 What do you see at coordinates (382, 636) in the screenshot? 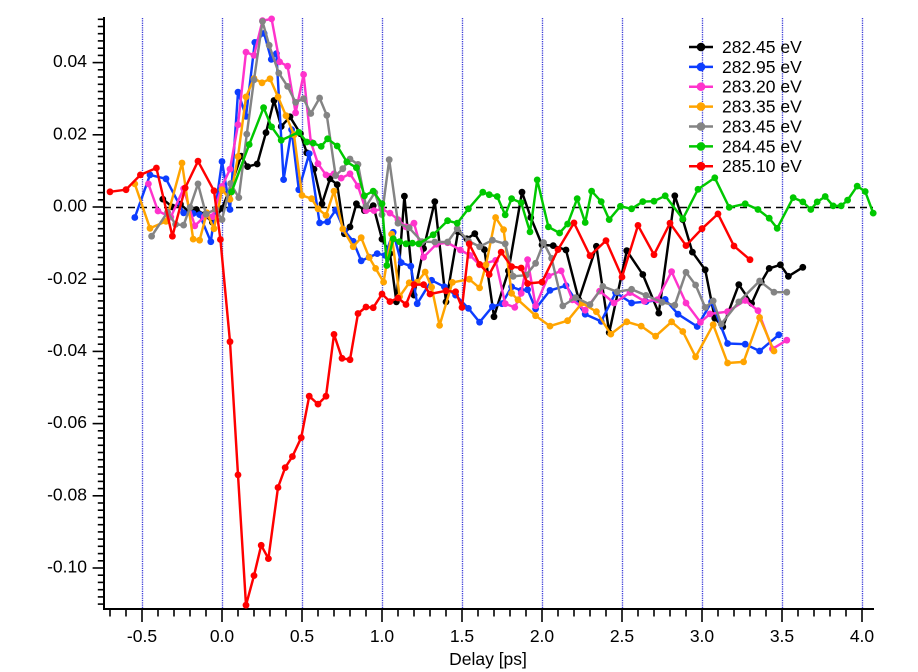
I see `svg-text: 1.0` at bounding box center [382, 636].